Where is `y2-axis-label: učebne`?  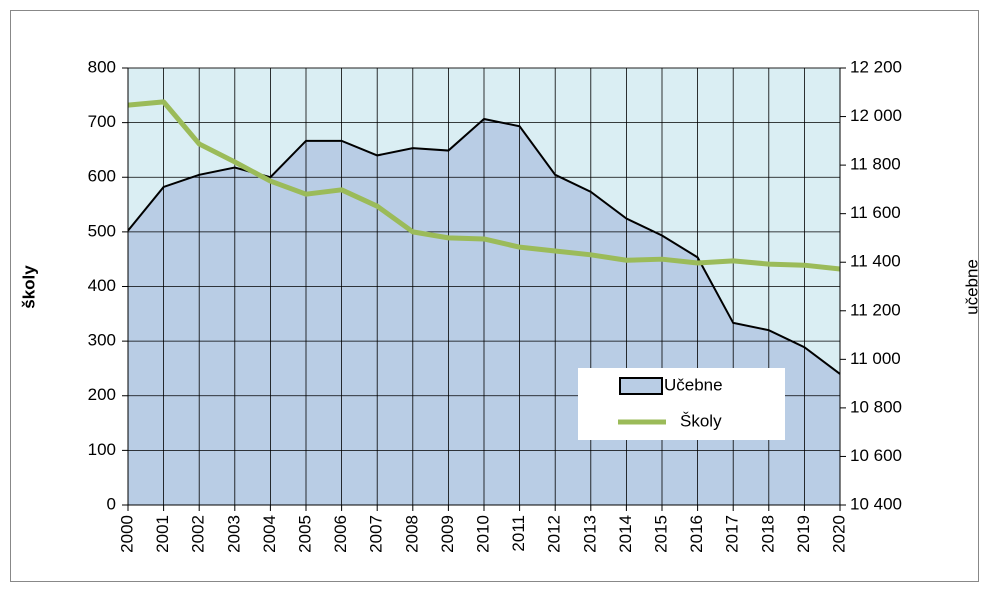 y2-axis-label: učebne is located at coordinates (971, 287).